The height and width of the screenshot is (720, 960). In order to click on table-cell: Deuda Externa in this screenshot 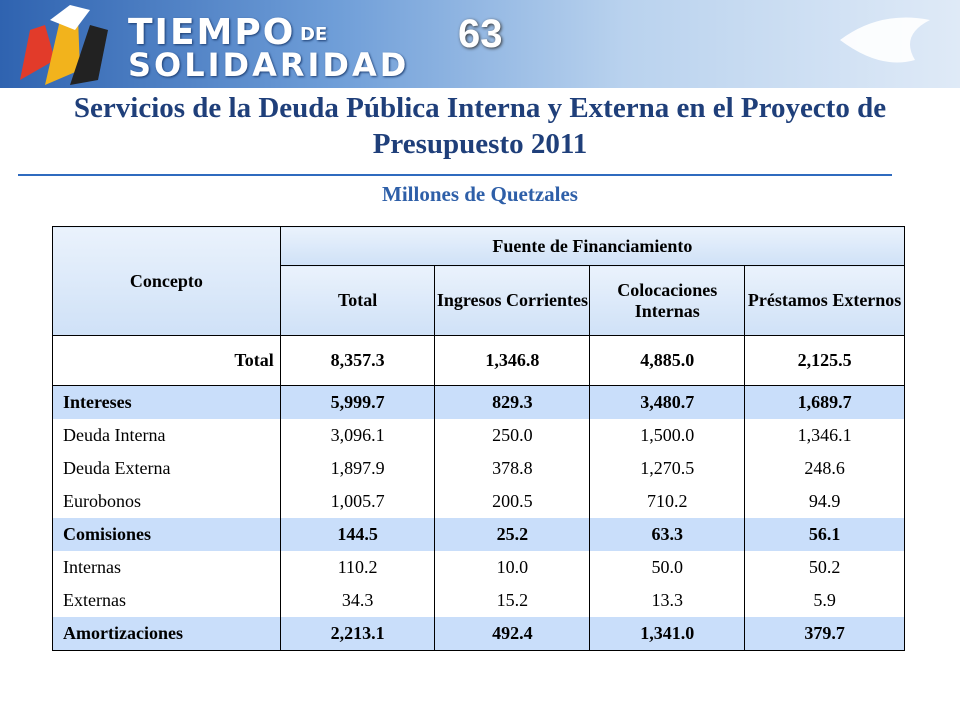, I will do `click(166, 468)`.